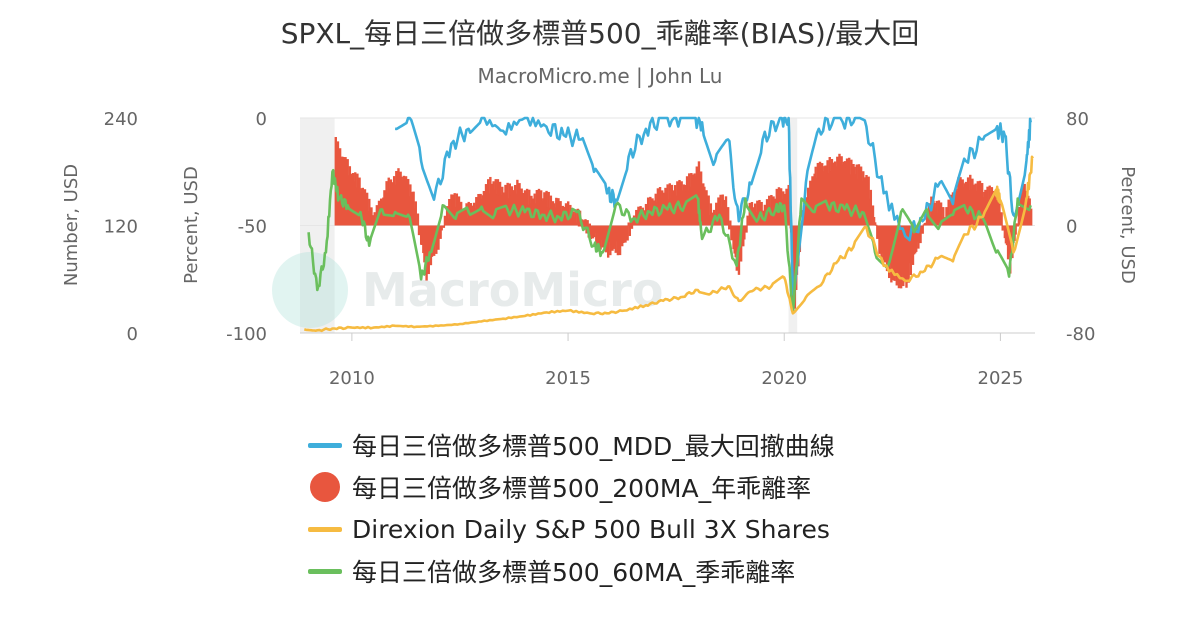  Describe the element at coordinates (600, 33) in the screenshot. I see `chart-title: SPXL_每日三倍做多標普500_乖離率(BIAS)/最大回` at that location.